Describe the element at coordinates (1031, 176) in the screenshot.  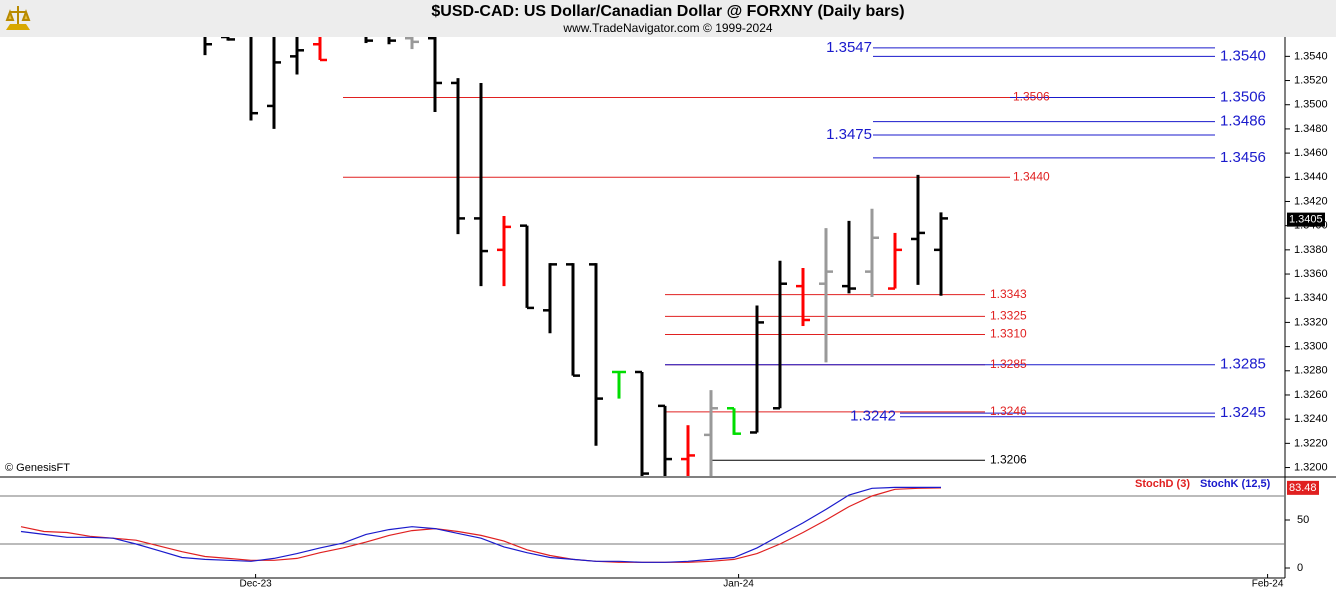
I see `level-label: 1.3440` at that location.